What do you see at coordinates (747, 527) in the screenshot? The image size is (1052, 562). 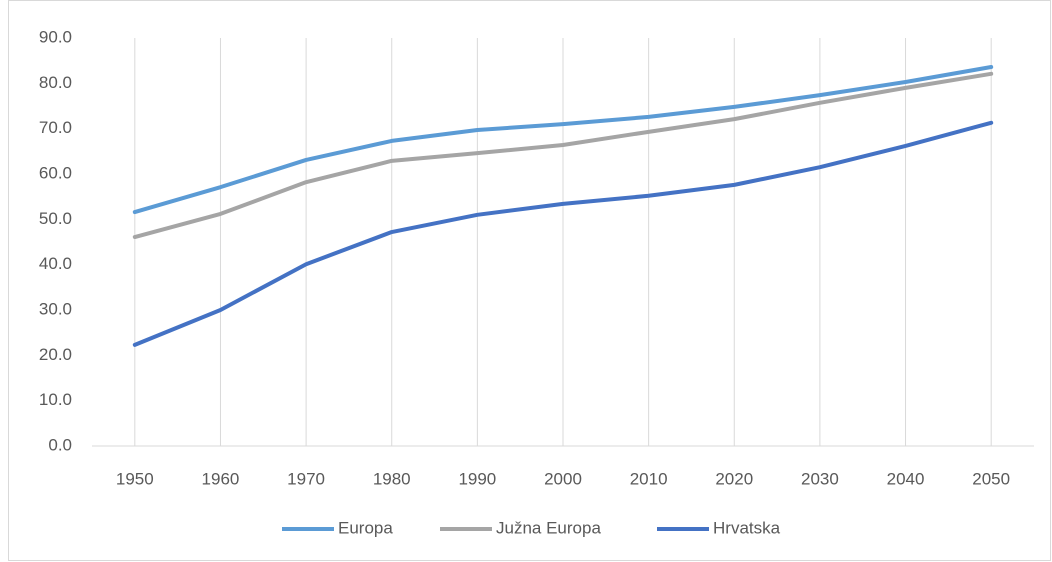 I see `legend-label: Hrvatska` at bounding box center [747, 527].